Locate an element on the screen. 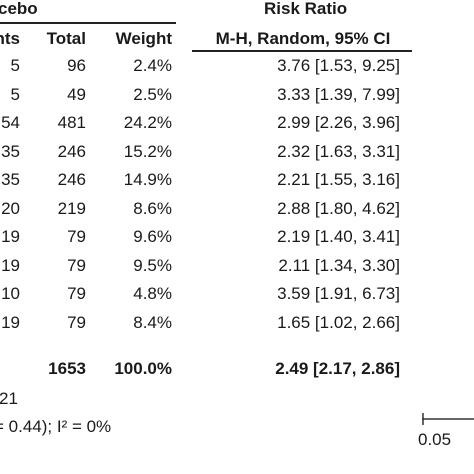 The image size is (474, 474). axis-tick-label: 0.05 is located at coordinates (435, 439).